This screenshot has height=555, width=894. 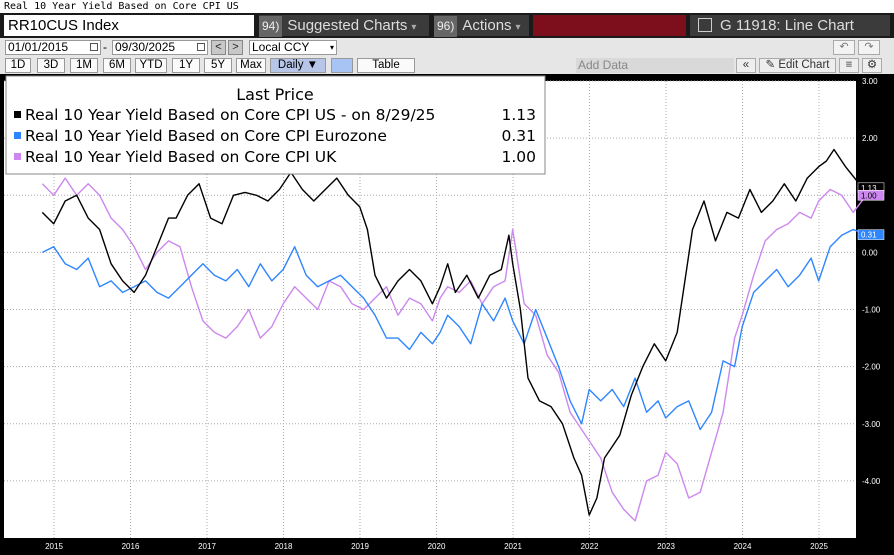 I want to click on chart-options-icon: ≡, so click(x=849, y=65).